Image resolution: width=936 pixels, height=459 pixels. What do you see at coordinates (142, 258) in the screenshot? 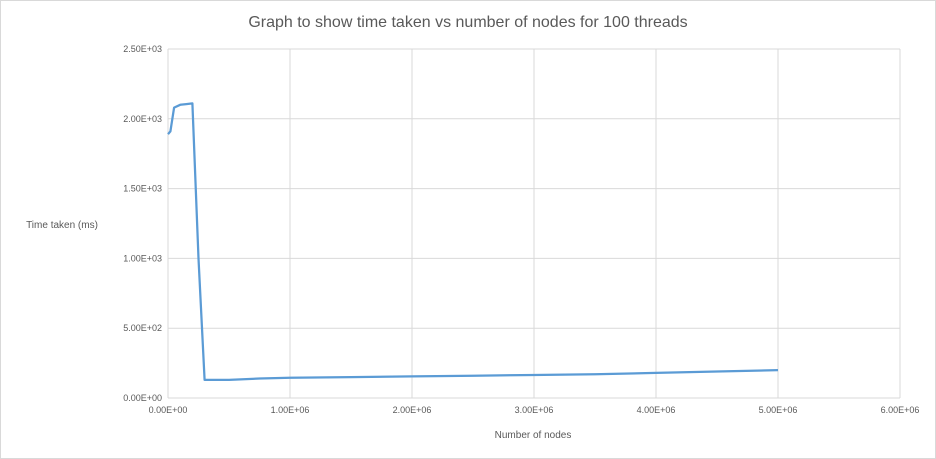
I see `y-tick-label: 1.00E+03` at bounding box center [142, 258].